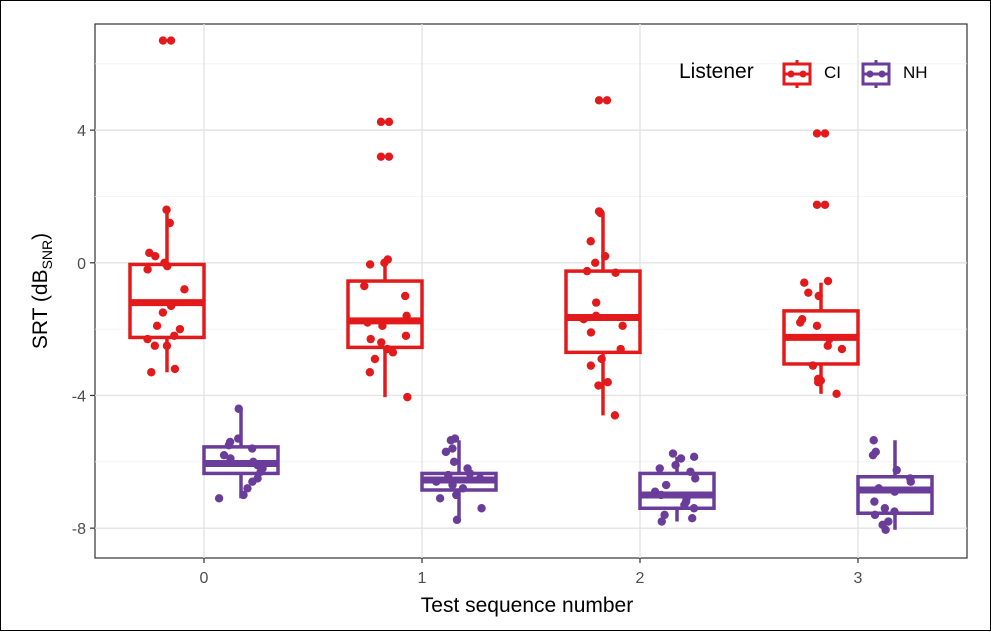  Describe the element at coordinates (79, 396) in the screenshot. I see `y-tick-label: -4` at that location.